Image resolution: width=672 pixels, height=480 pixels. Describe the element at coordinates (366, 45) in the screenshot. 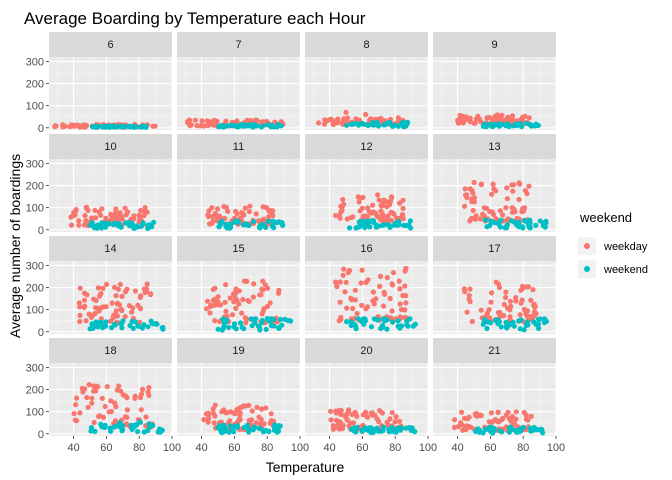

I see `facet-strip-label: 8` at that location.